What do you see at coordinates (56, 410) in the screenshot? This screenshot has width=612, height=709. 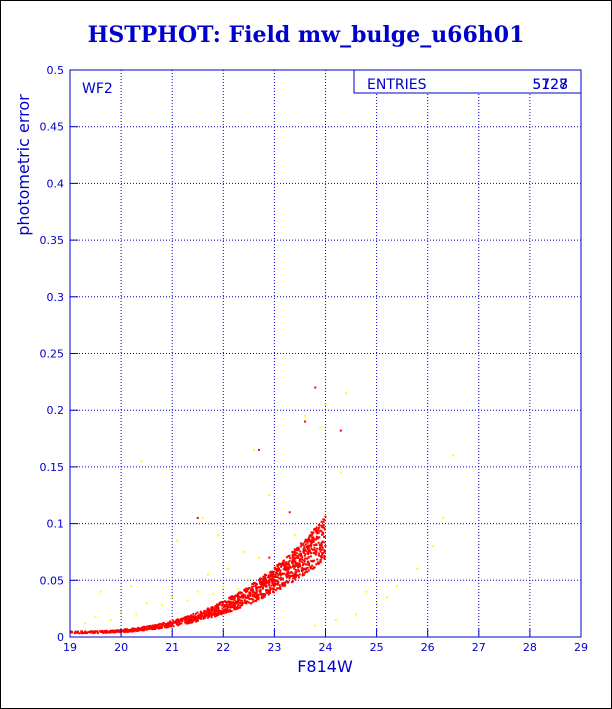 I see `y-tick-label: 0.2` at bounding box center [56, 410].